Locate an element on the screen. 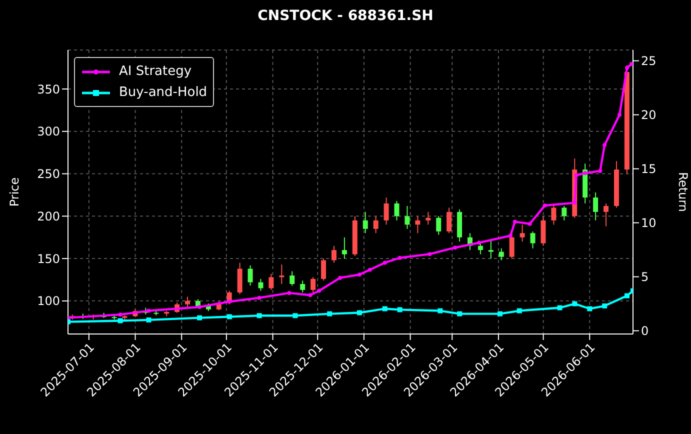  y2-tick-label: 10 is located at coordinates (648, 223).